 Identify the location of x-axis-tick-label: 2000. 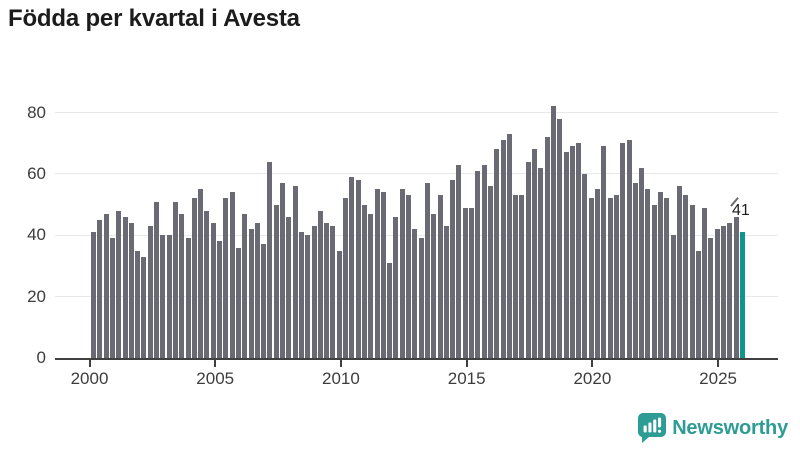
(89, 378).